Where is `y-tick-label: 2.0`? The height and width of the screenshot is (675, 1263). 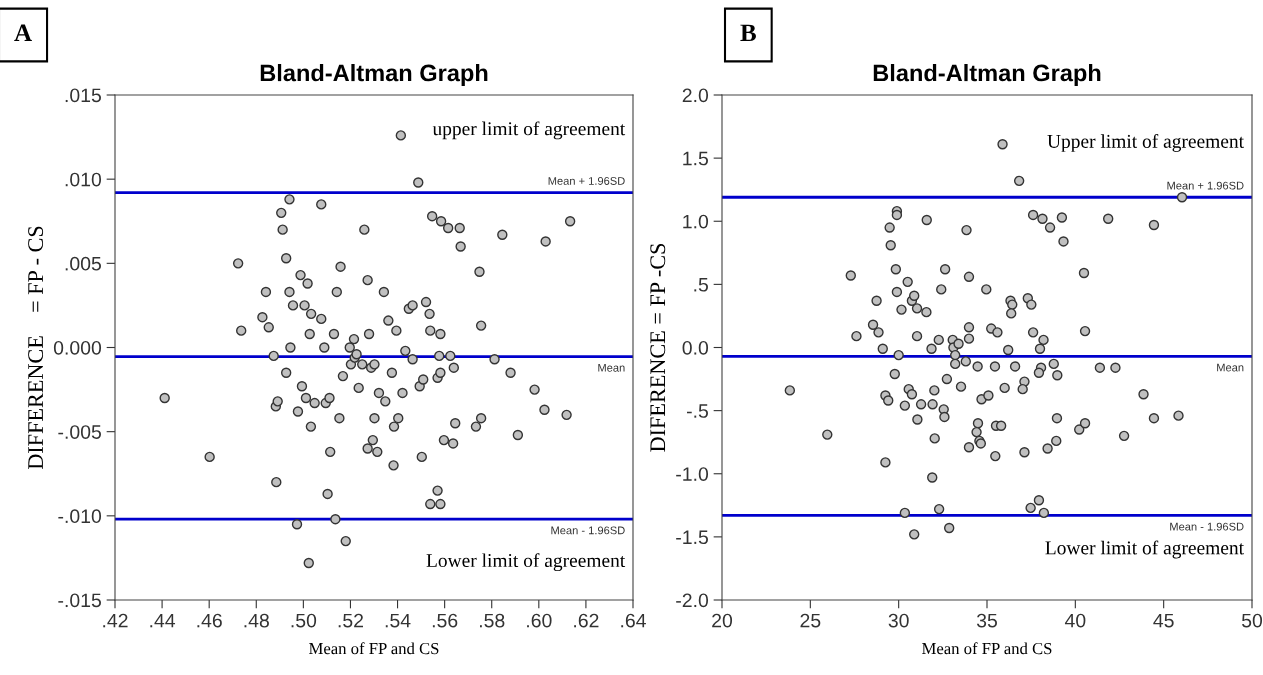
y-tick-label: 2.0 is located at coordinates (695, 95).